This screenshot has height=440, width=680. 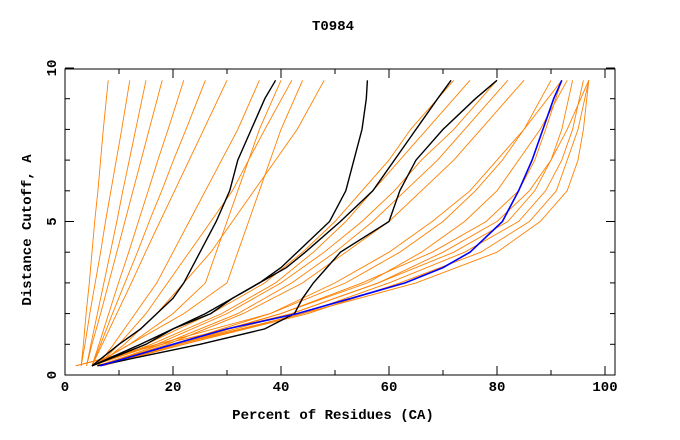 What do you see at coordinates (333, 27) in the screenshot?
I see `chart-title: T0984` at bounding box center [333, 27].